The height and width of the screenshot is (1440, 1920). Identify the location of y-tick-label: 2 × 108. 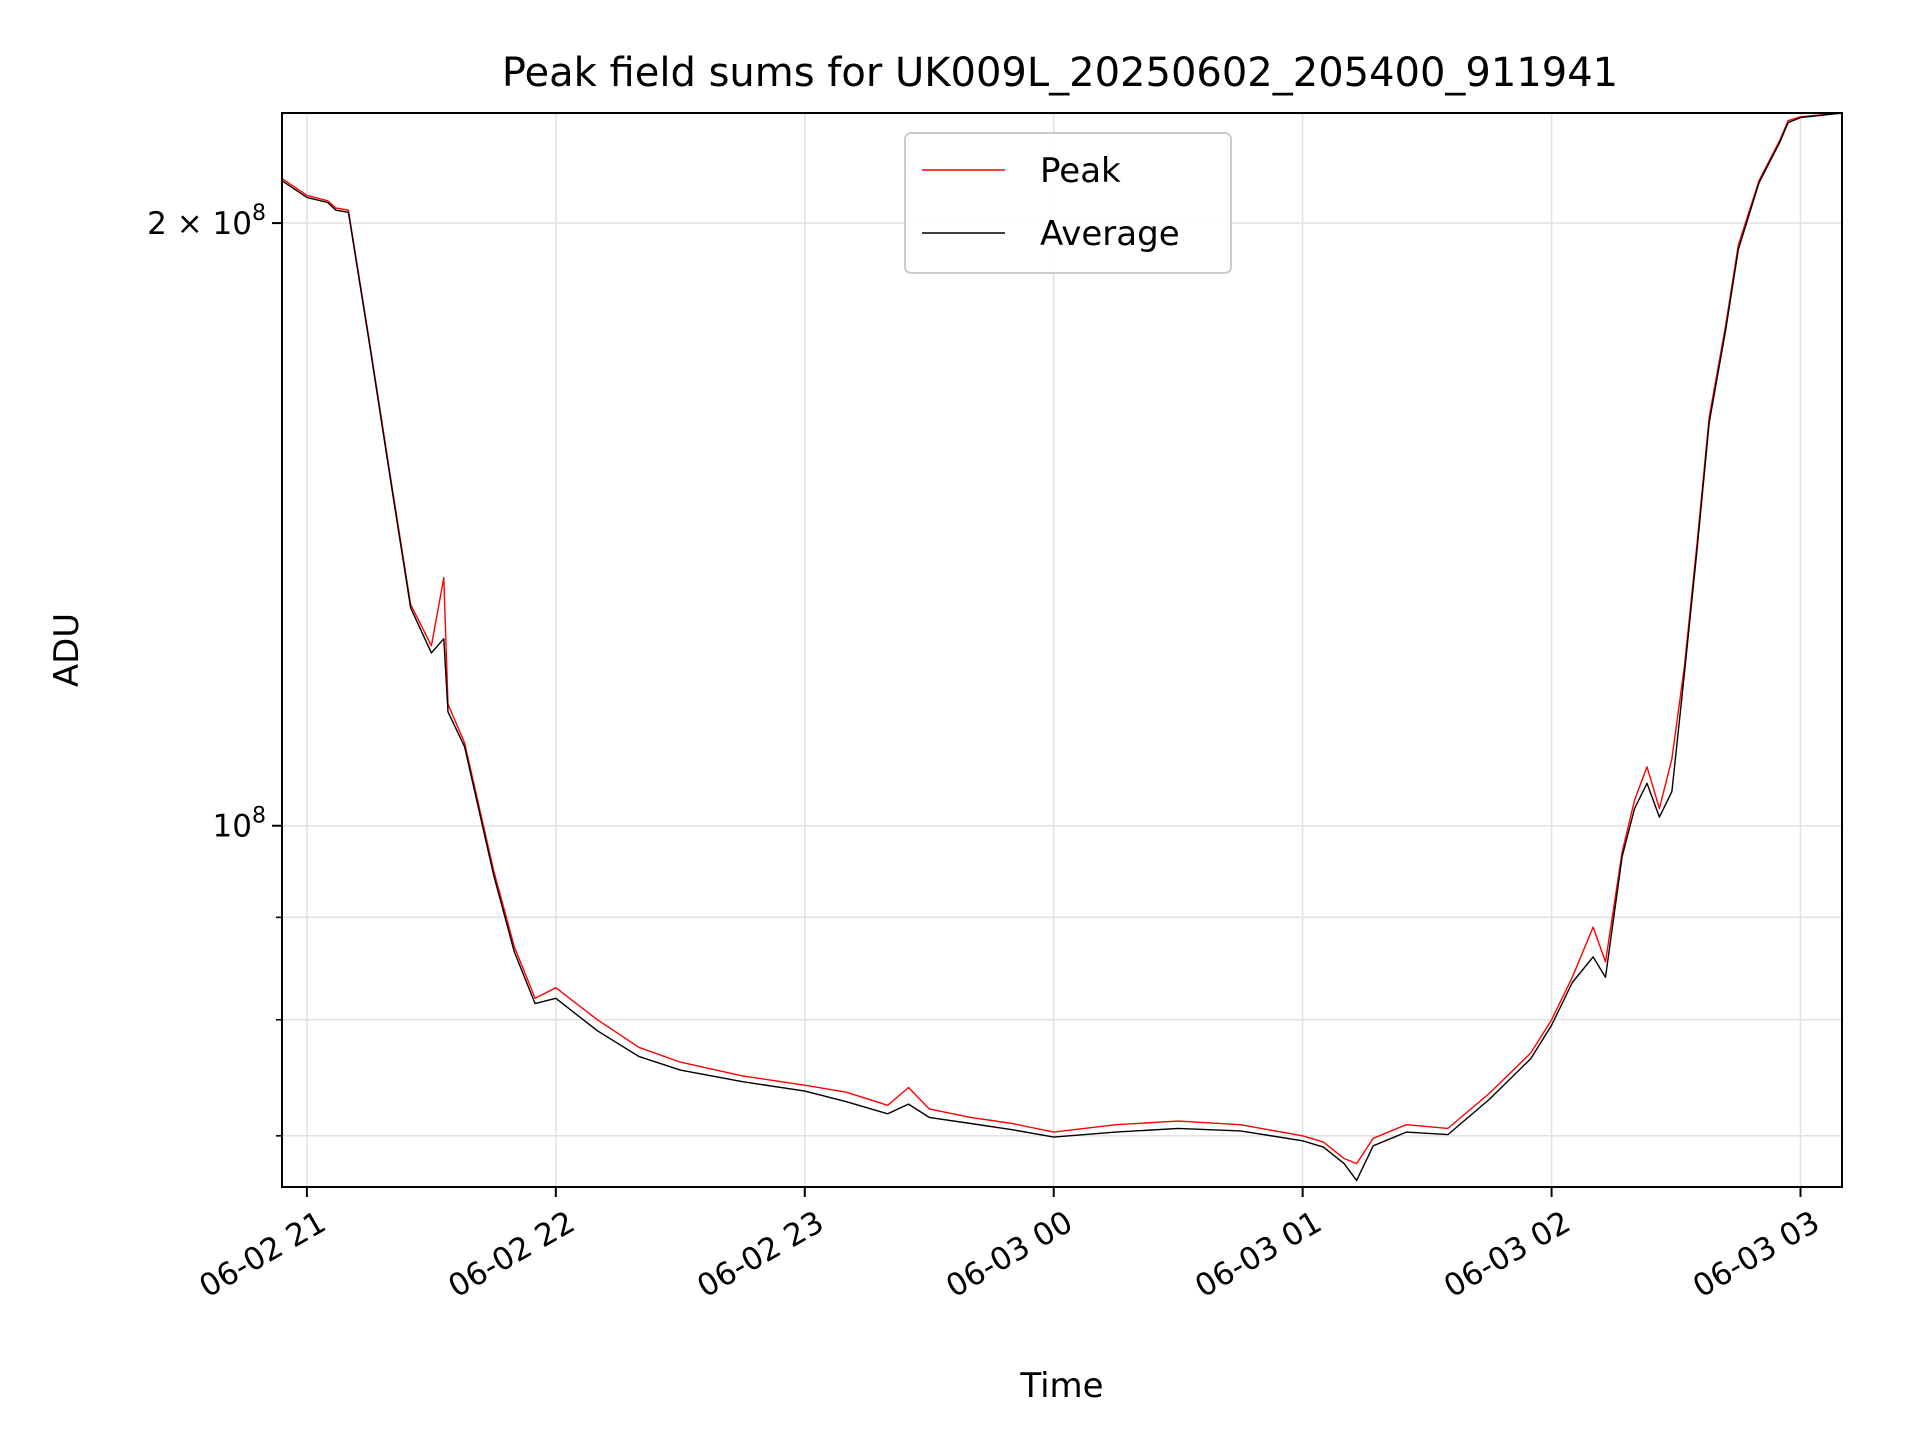
(206, 221).